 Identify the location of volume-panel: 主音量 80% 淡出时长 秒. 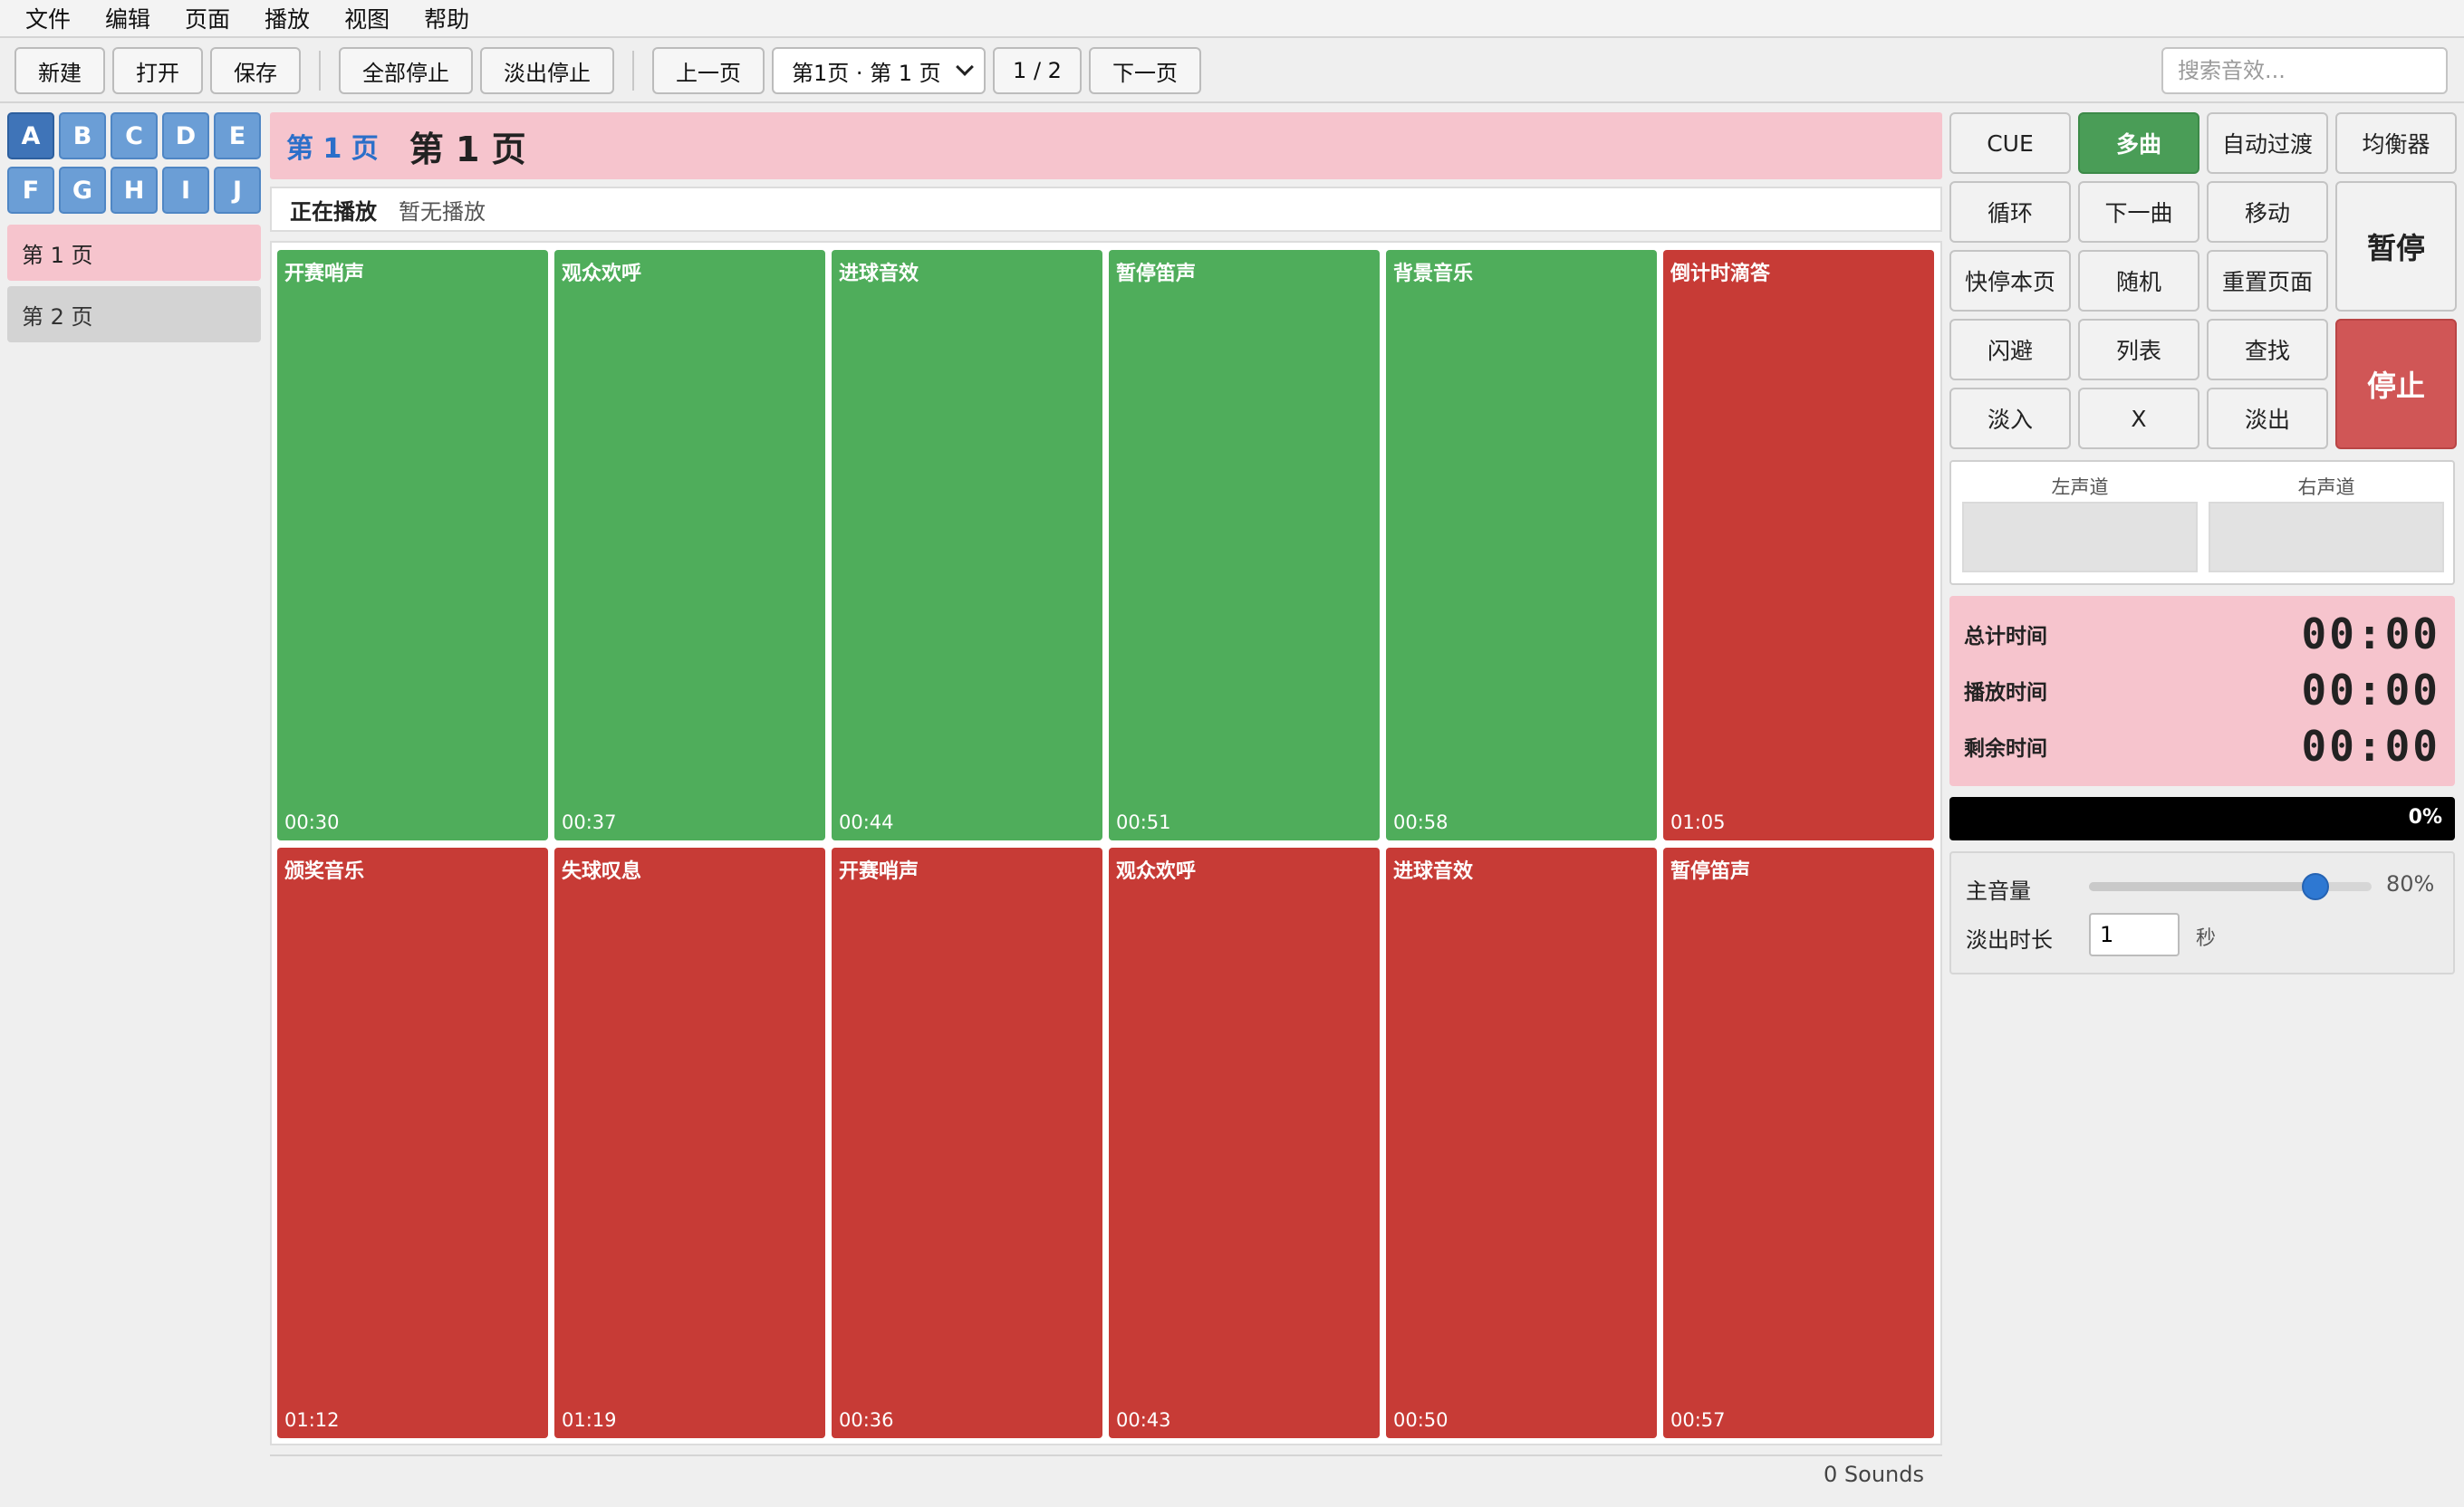
(2202, 912).